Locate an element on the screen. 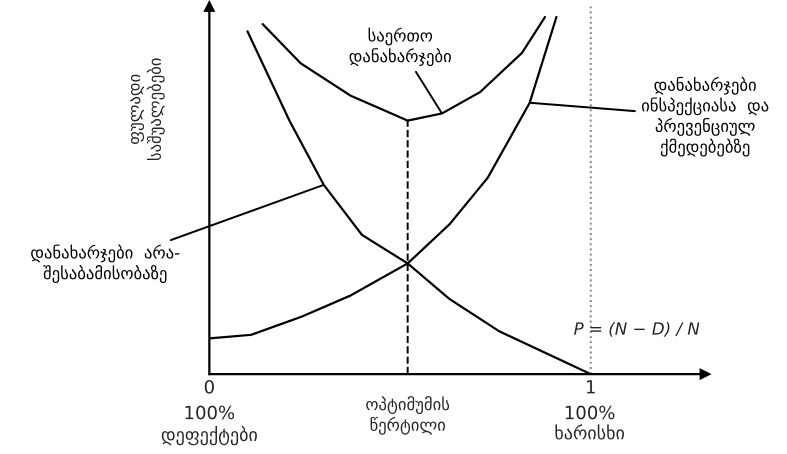 Image resolution: width=787 pixels, height=454 pixels. ref-line-label: ოპტიმუმის წერტილი is located at coordinates (408, 415).